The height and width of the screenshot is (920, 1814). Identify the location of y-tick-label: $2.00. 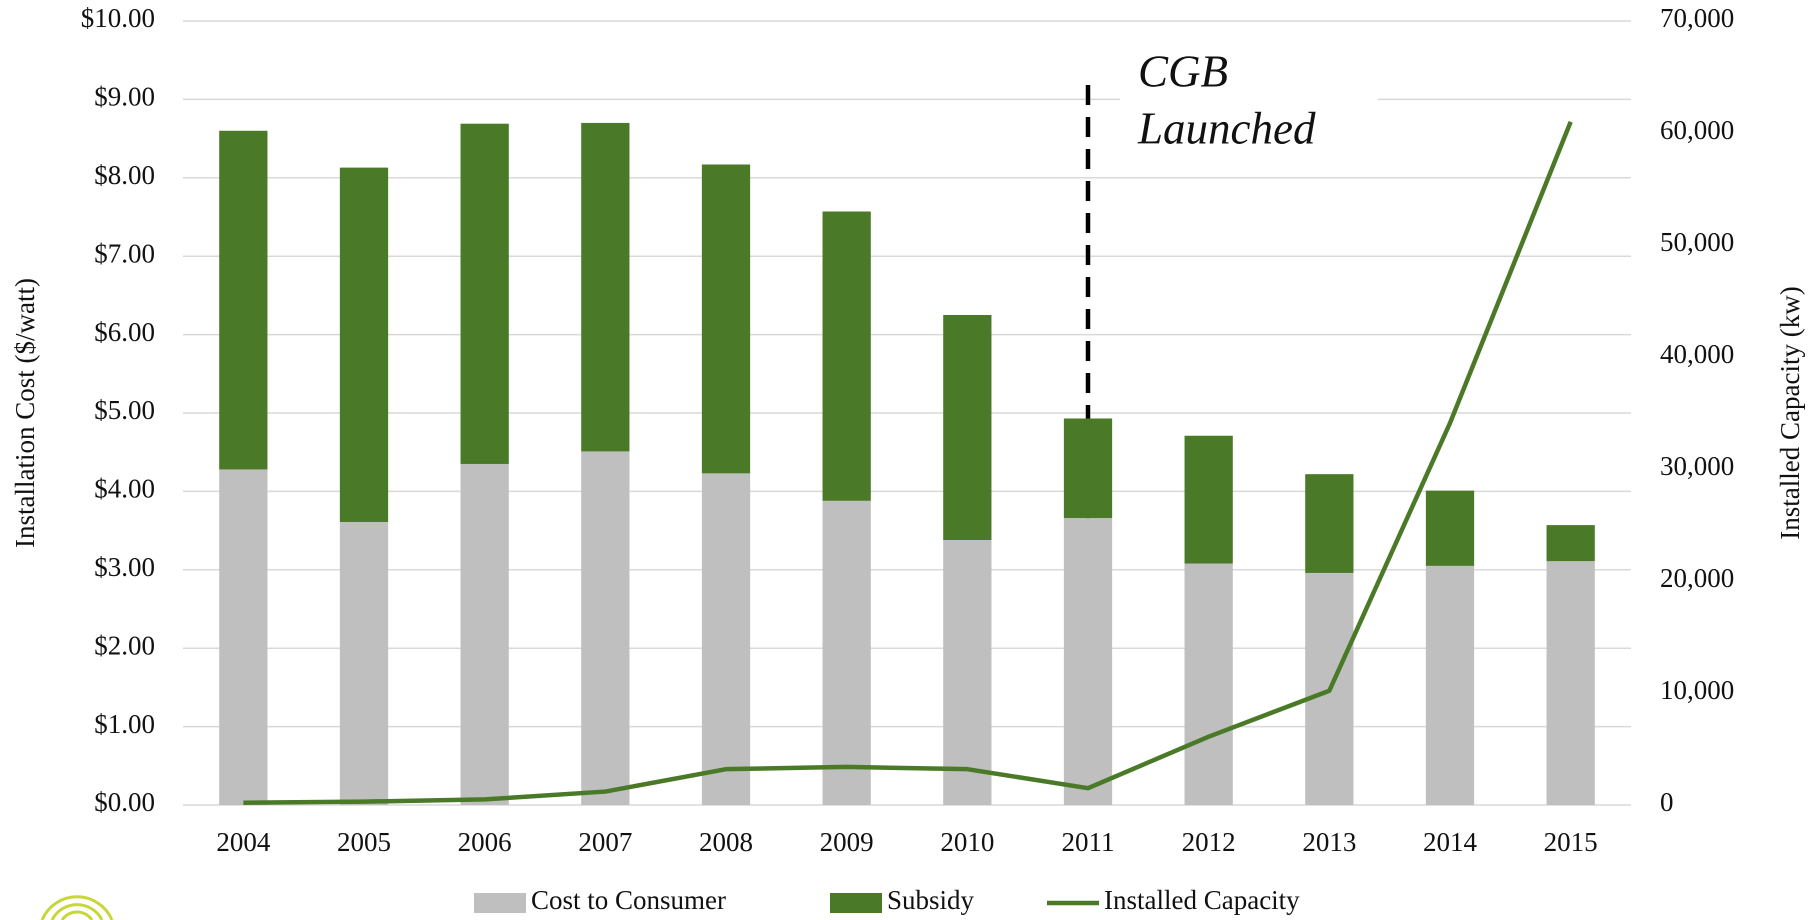
(124, 645).